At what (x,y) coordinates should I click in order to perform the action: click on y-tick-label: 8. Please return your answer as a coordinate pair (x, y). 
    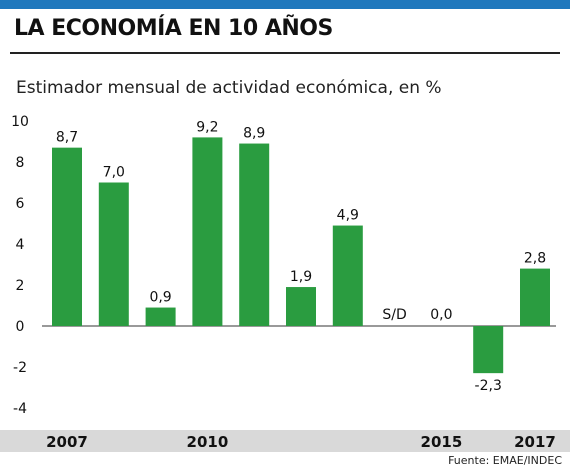
    Looking at the image, I should click on (20, 163).